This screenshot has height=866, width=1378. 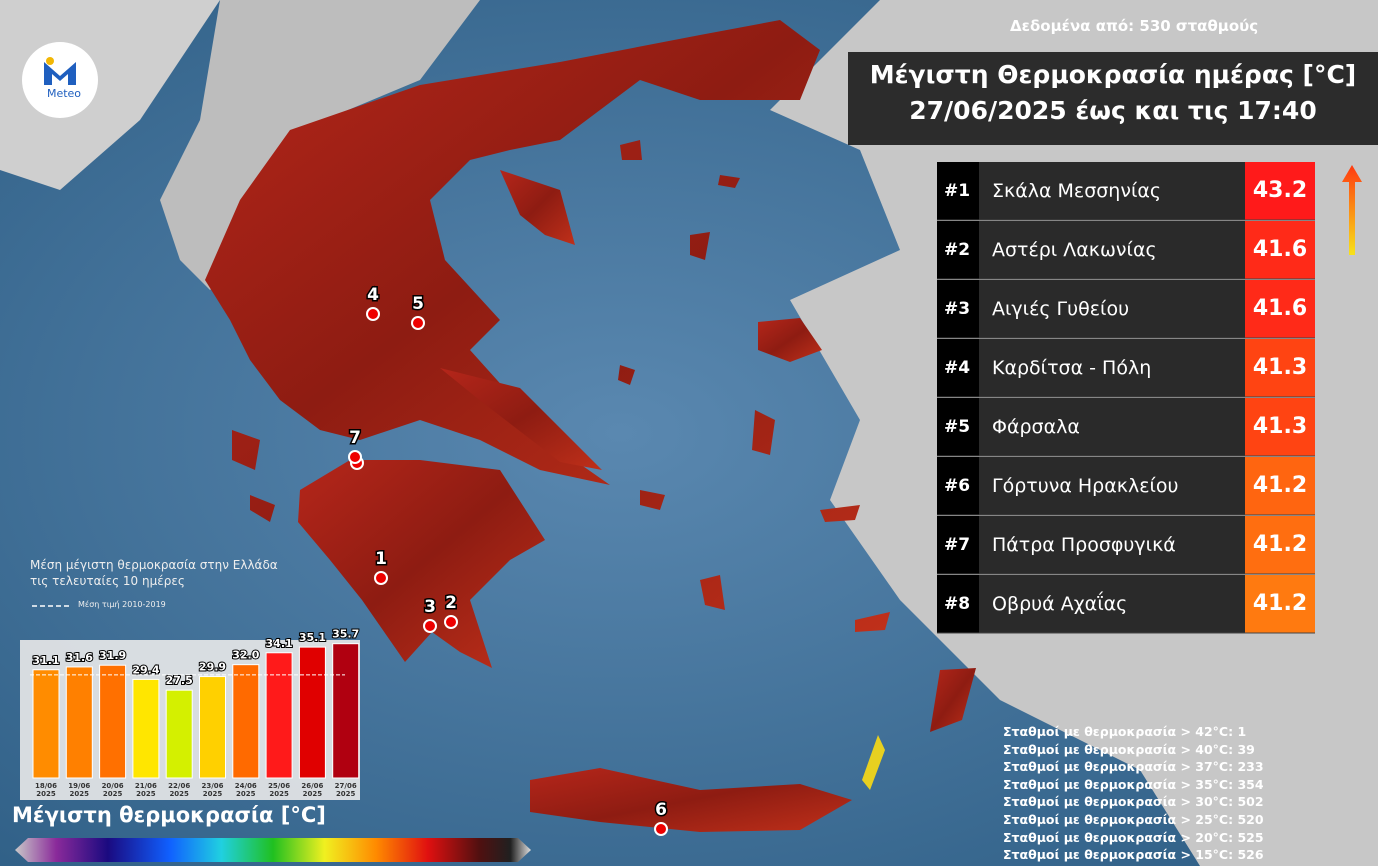 I want to click on land-crete, so click(x=691, y=800).